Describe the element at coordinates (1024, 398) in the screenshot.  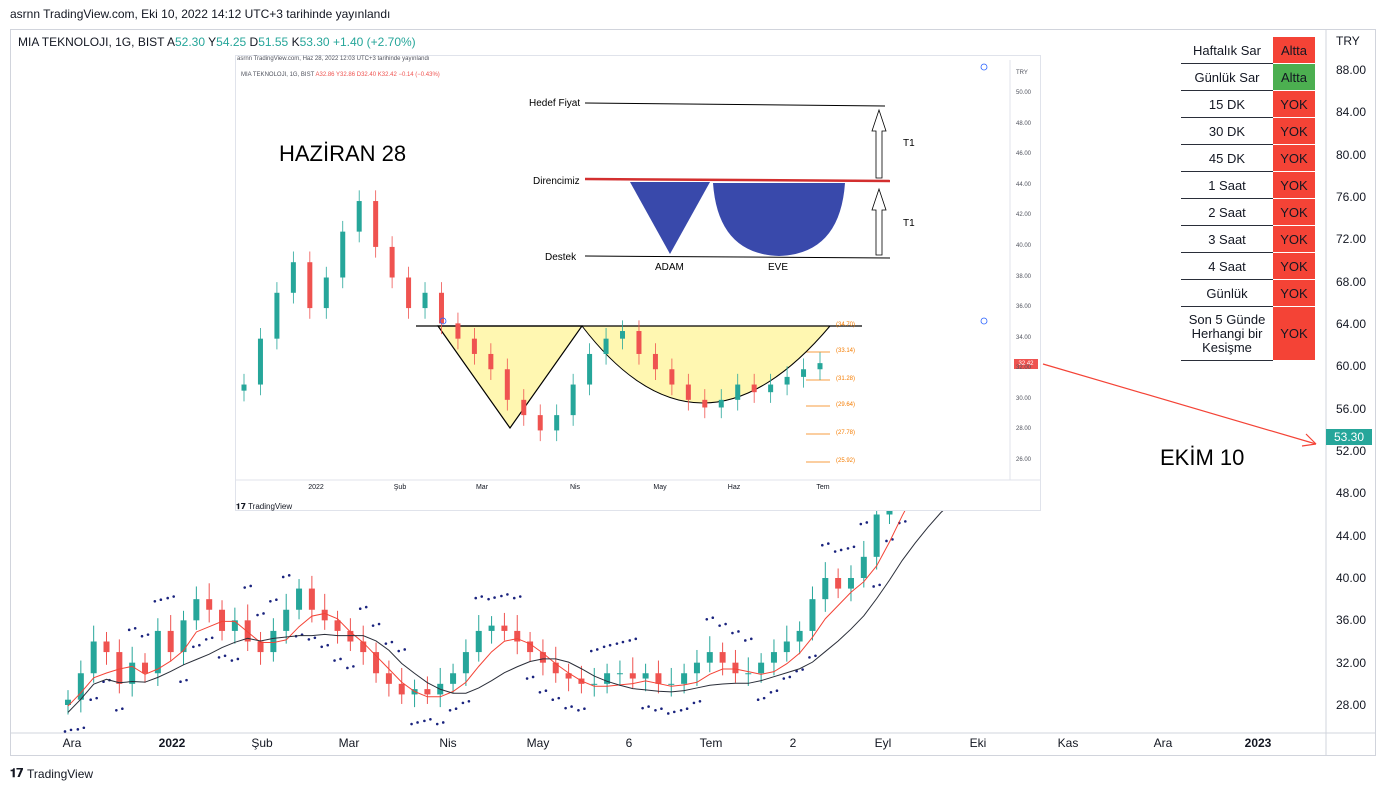
I see `inset-y-tick-label: 30.00` at that location.